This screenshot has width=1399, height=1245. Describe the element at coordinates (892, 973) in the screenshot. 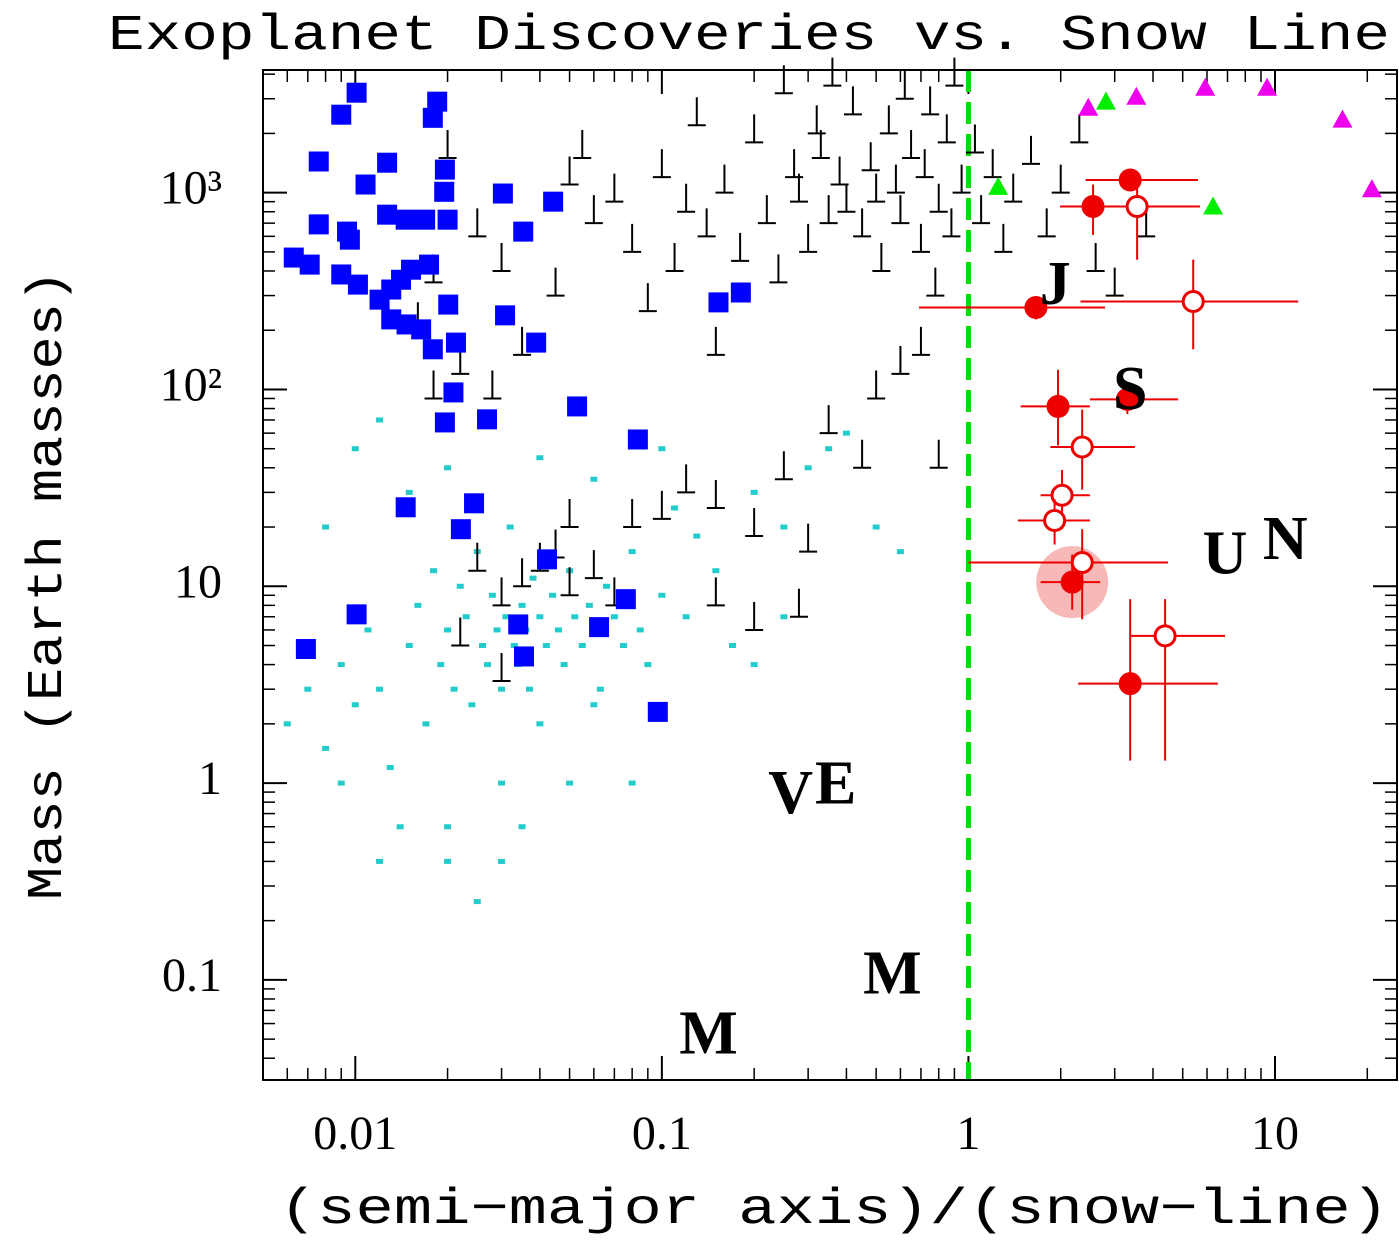

I see `solar-planet: M` at that location.